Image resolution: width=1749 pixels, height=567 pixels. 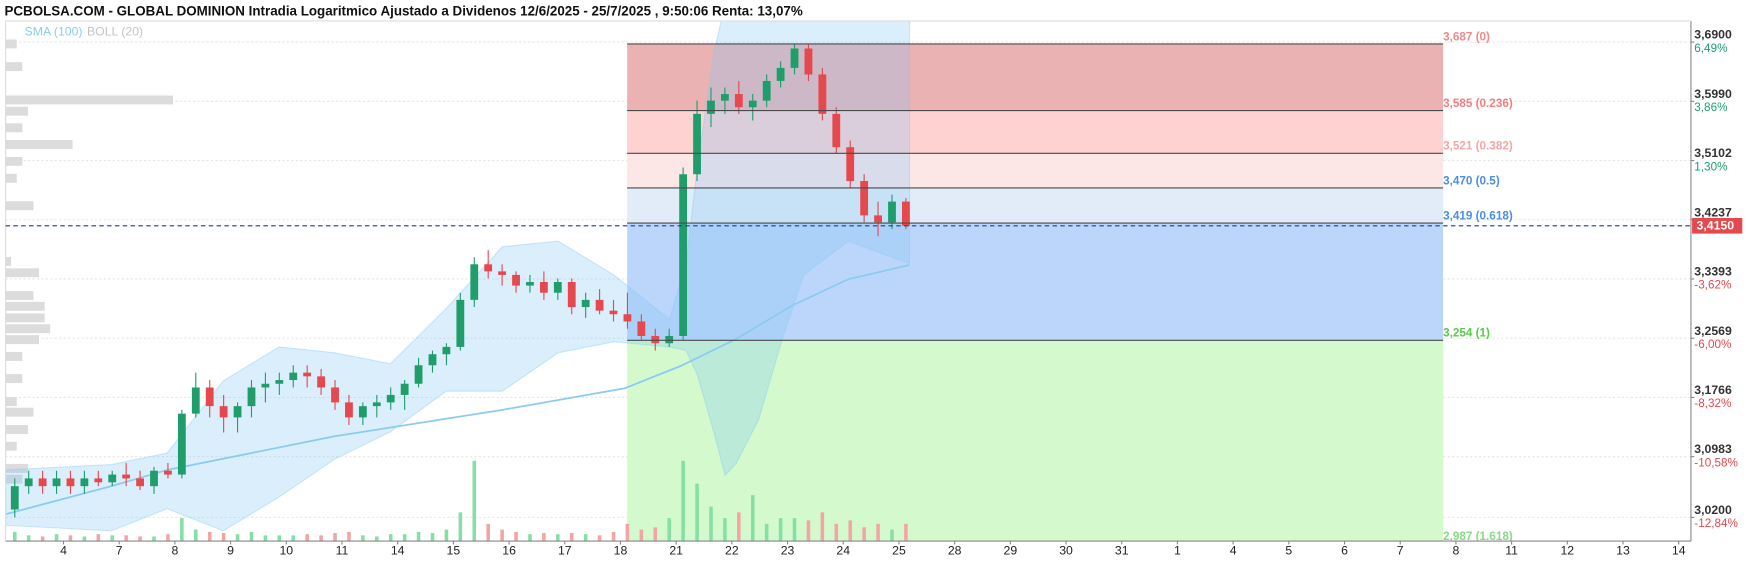 What do you see at coordinates (1713, 390) in the screenshot?
I see `y-tick-label: 3,1766` at bounding box center [1713, 390].